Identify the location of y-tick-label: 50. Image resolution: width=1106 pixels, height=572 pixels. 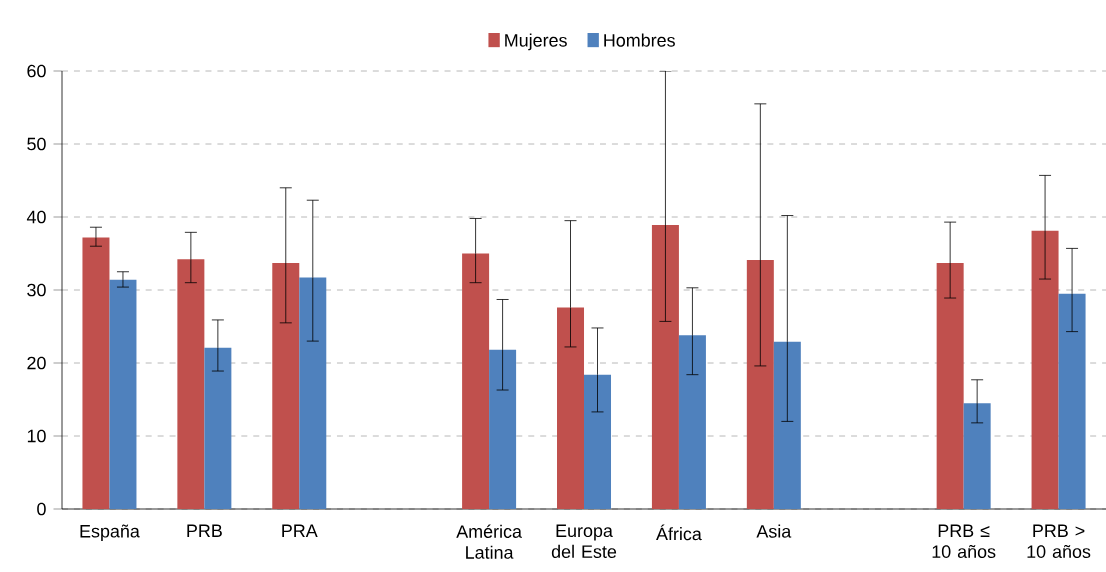
(36, 144).